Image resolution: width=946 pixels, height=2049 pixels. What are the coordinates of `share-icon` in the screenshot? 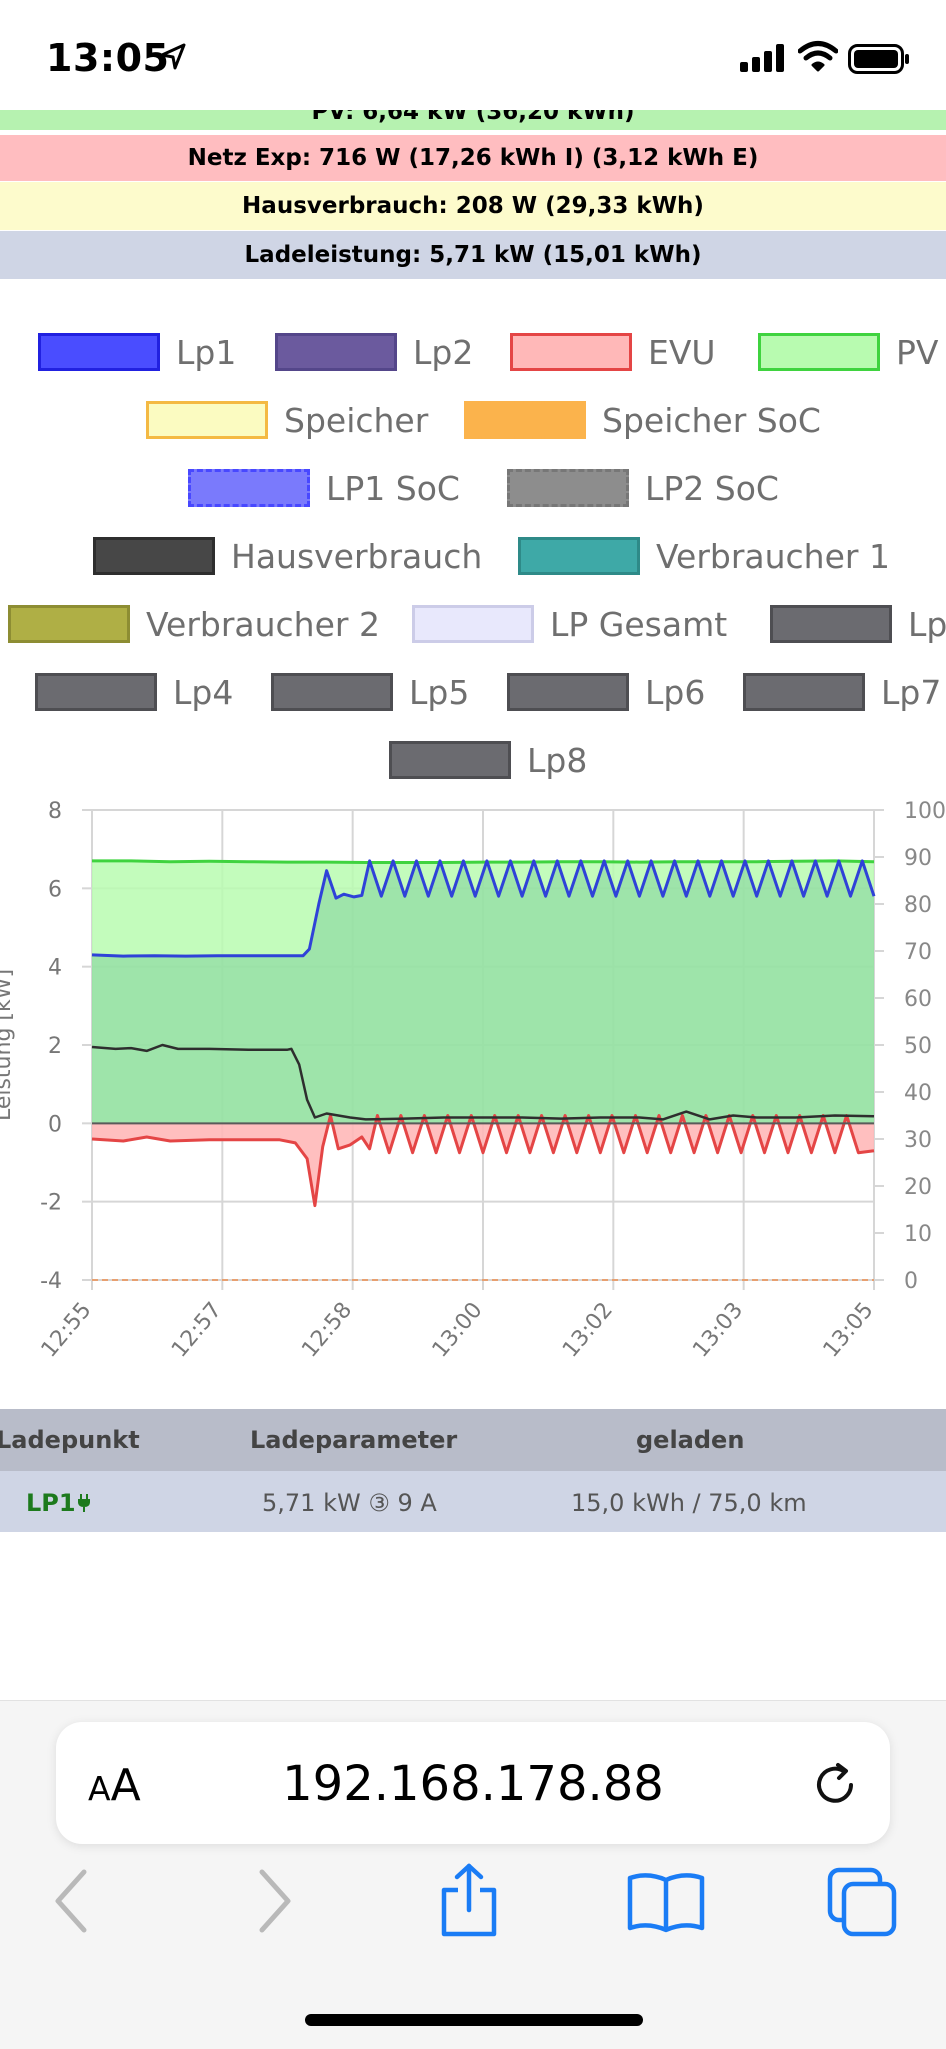 It's located at (469, 1902).